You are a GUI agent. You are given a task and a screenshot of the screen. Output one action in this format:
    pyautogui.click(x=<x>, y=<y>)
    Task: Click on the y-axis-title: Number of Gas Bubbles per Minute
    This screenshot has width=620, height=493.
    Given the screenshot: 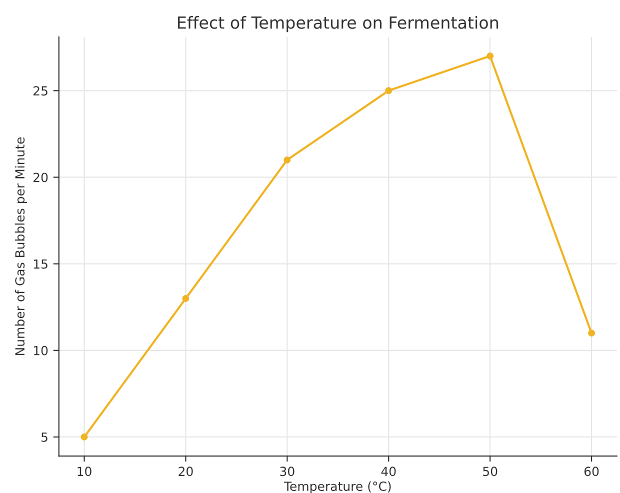 What is the action you would take?
    pyautogui.click(x=21, y=246)
    